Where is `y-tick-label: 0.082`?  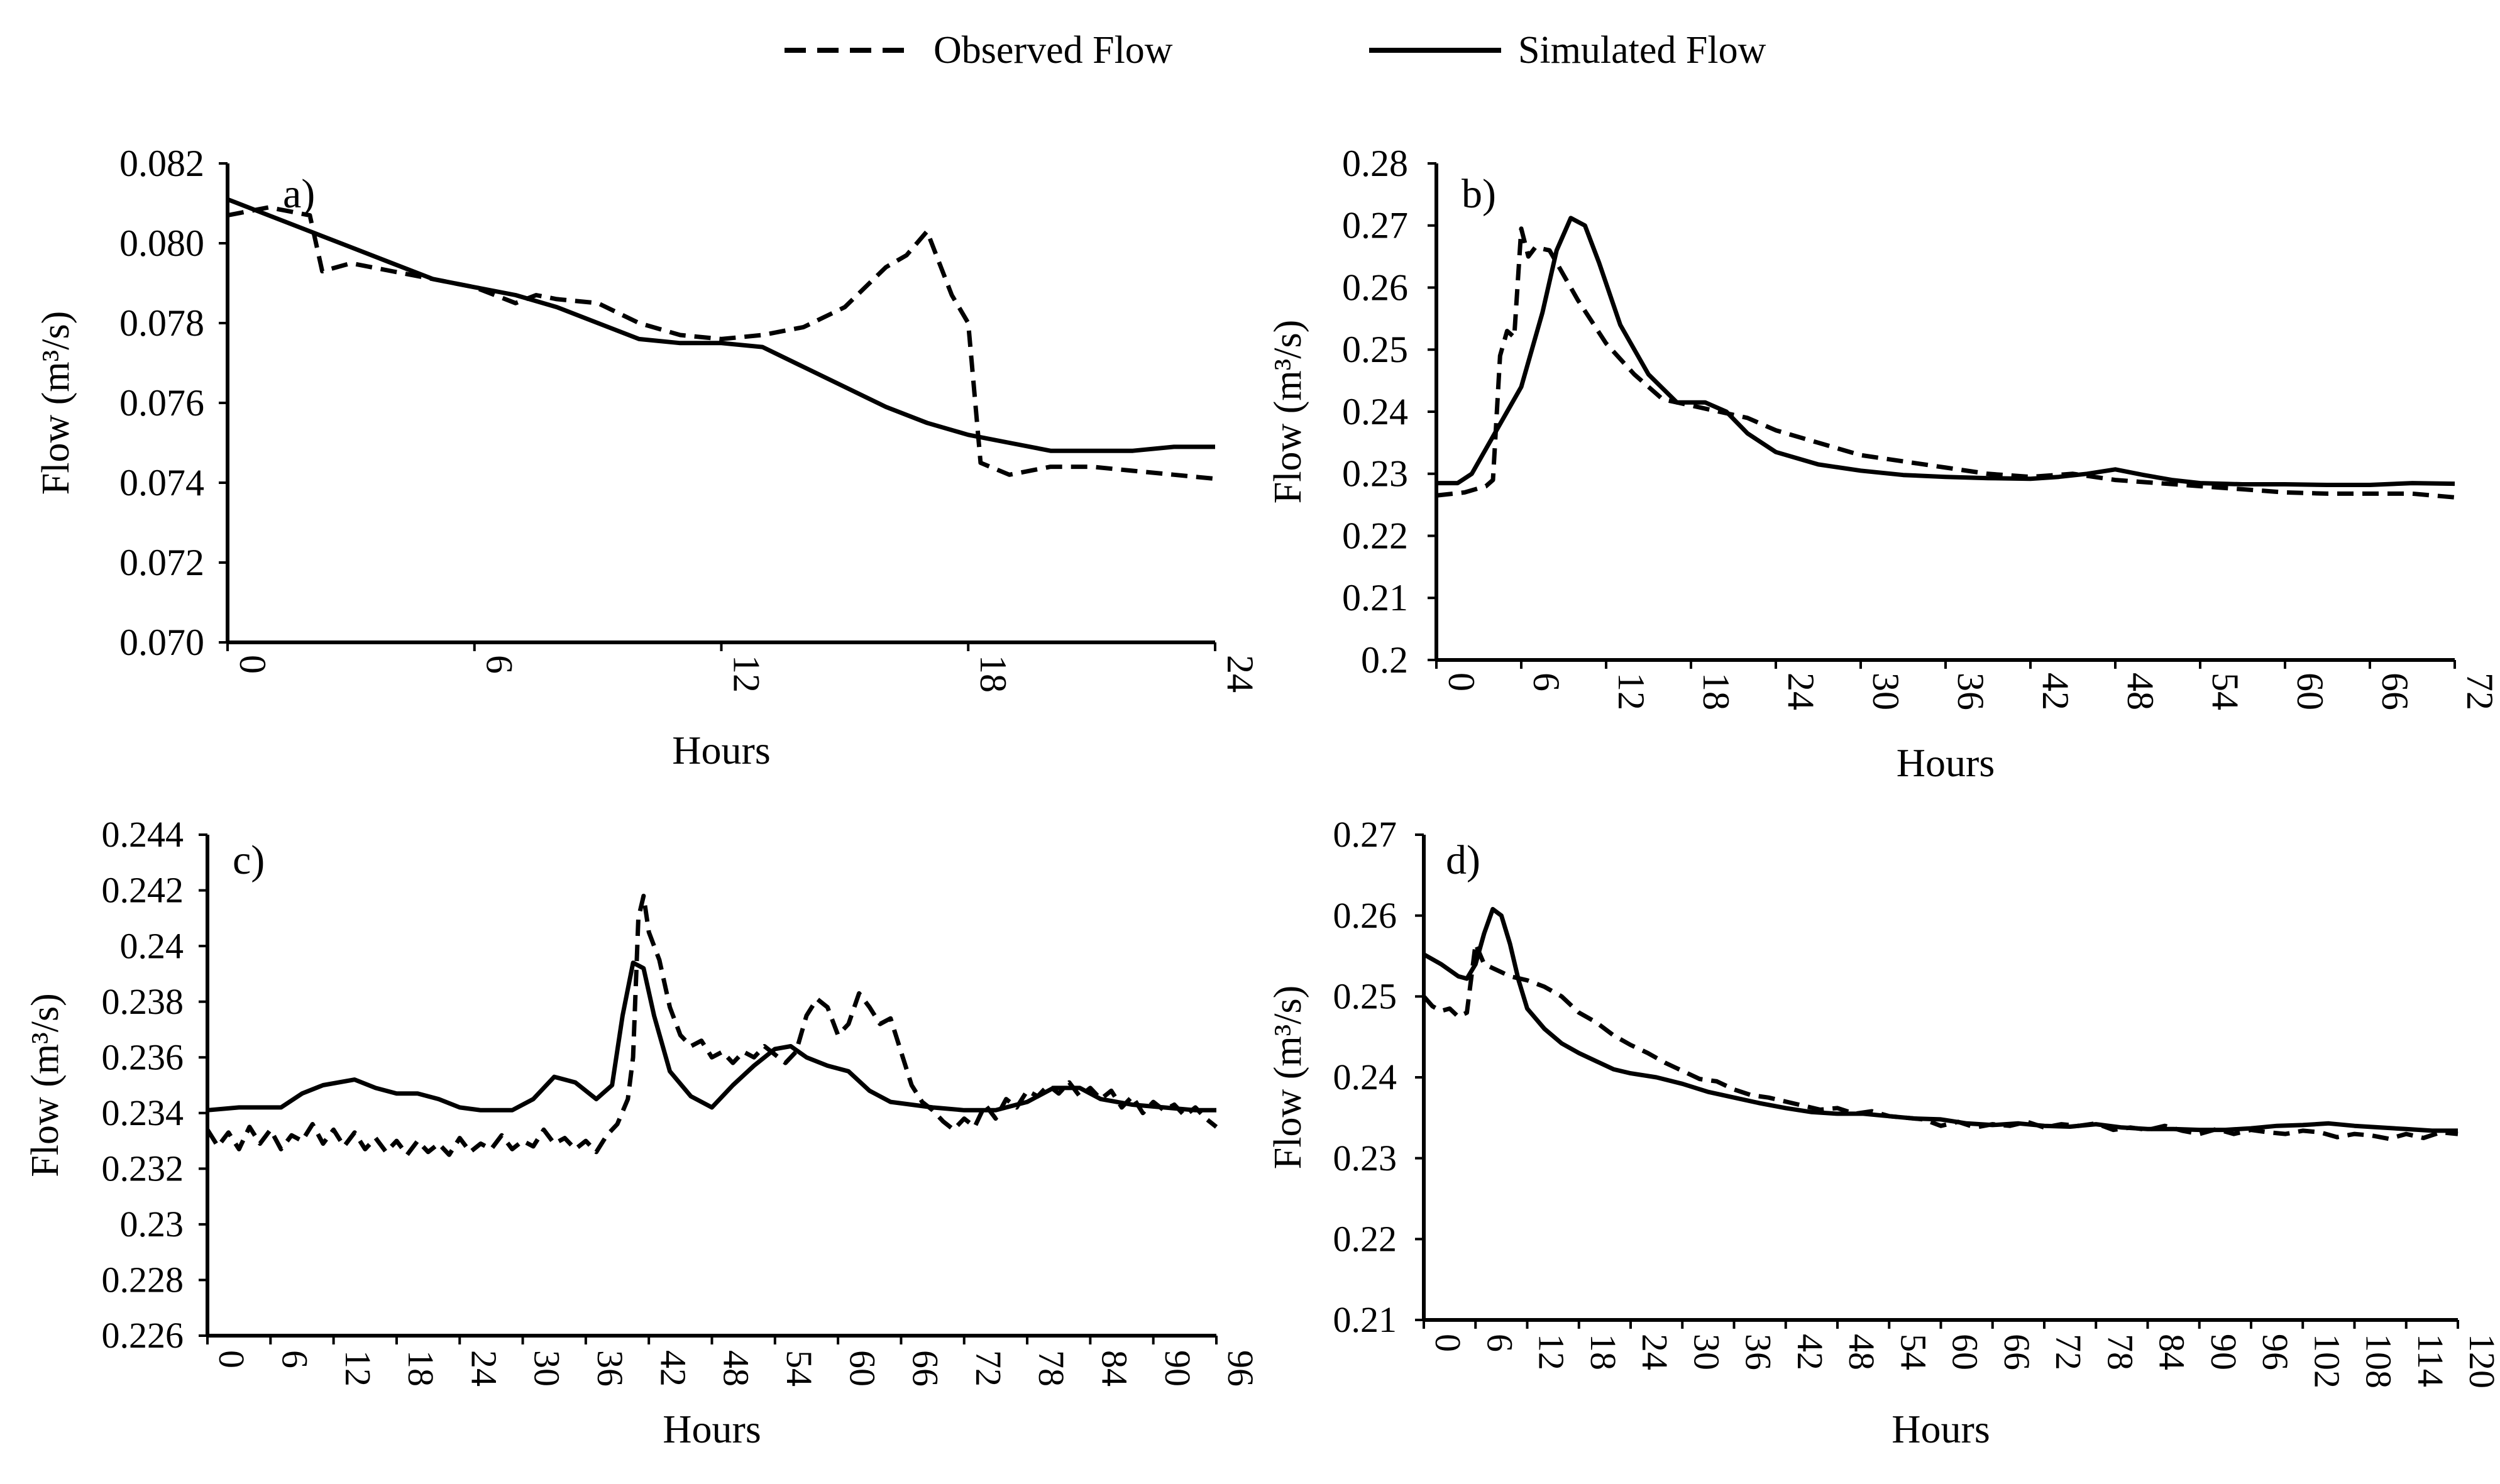
y-tick-label: 0.082 is located at coordinates (161, 164).